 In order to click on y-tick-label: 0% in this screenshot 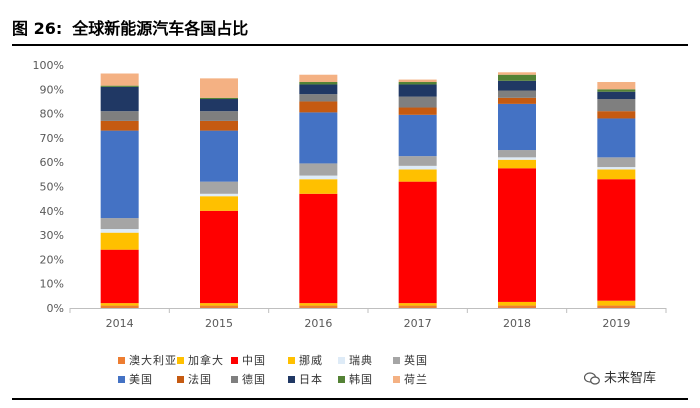, I will do `click(55, 308)`.